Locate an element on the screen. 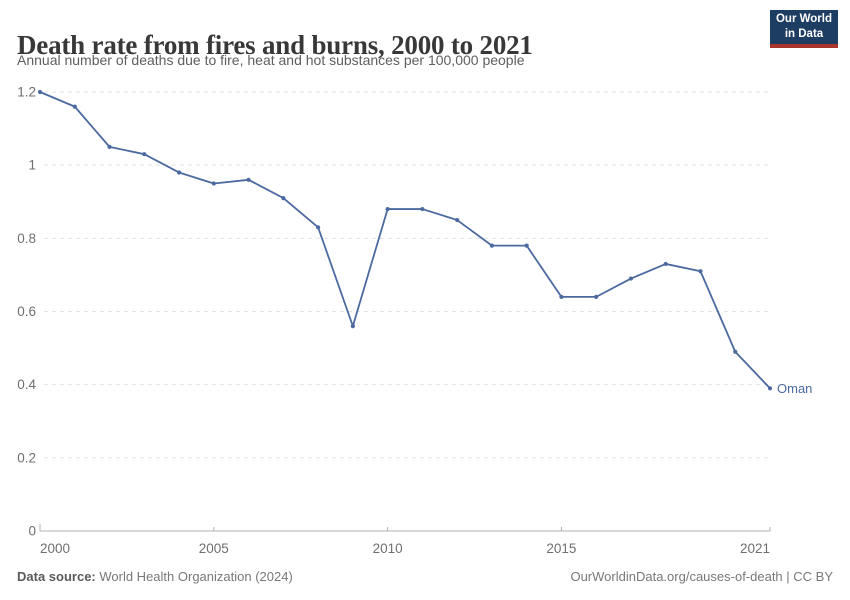 The width and height of the screenshot is (850, 600). y-tick-label: 1 is located at coordinates (32, 165).